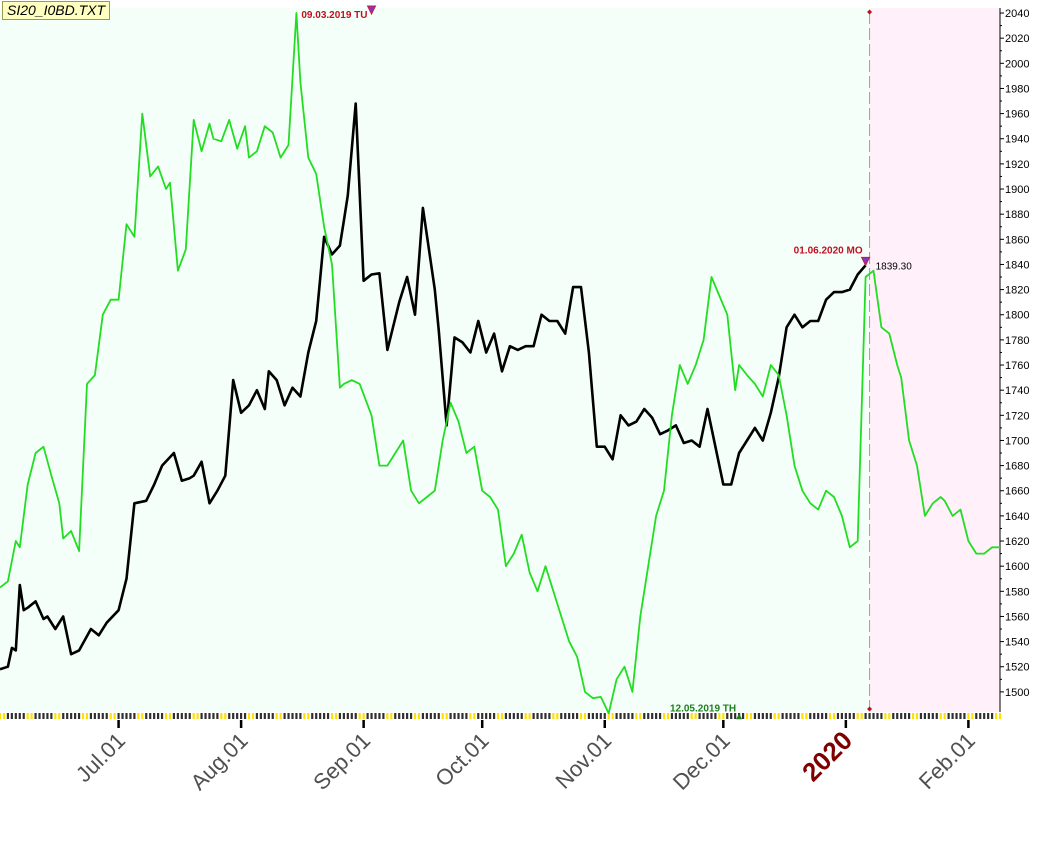 The height and width of the screenshot is (849, 1063). I want to click on x-tick-label: Sep.01, so click(341, 761).